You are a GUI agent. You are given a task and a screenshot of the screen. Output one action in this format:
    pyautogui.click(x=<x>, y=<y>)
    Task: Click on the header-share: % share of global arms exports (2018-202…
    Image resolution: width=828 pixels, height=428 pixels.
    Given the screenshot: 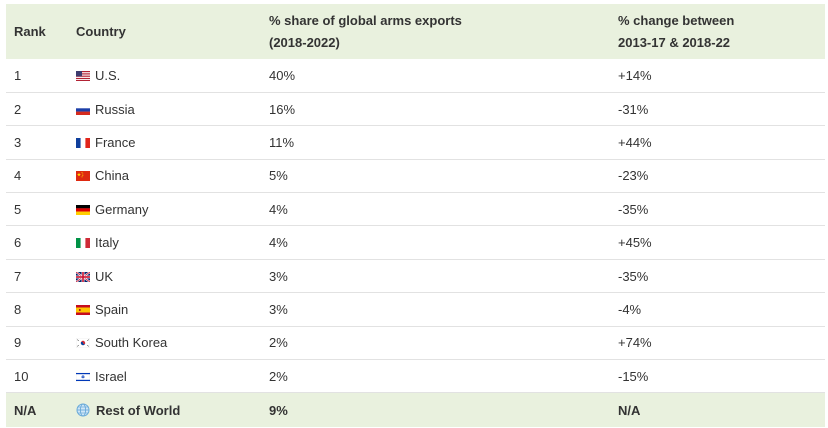 What is the action you would take?
    pyautogui.click(x=435, y=31)
    